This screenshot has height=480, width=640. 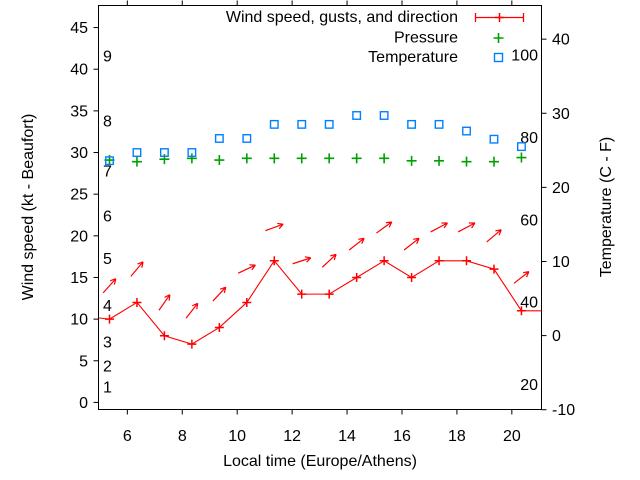 I want to click on y-right-tick-label: 40, so click(x=561, y=40).